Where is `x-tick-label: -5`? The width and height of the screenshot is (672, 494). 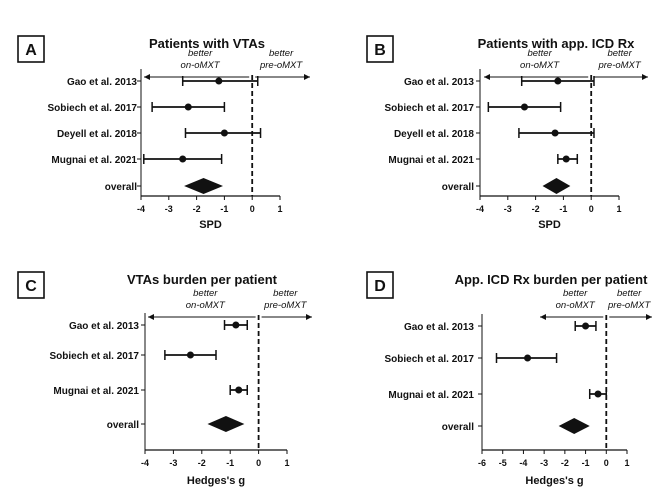
x-tick-label: -5 is located at coordinates (503, 463).